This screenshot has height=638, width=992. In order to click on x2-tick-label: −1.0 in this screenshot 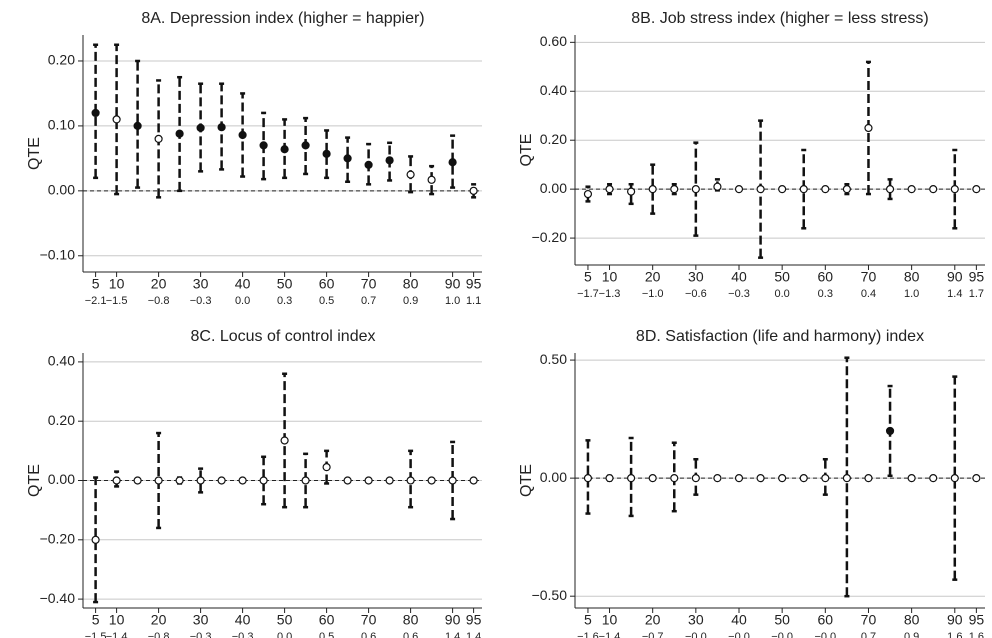, I will do `click(653, 294)`.